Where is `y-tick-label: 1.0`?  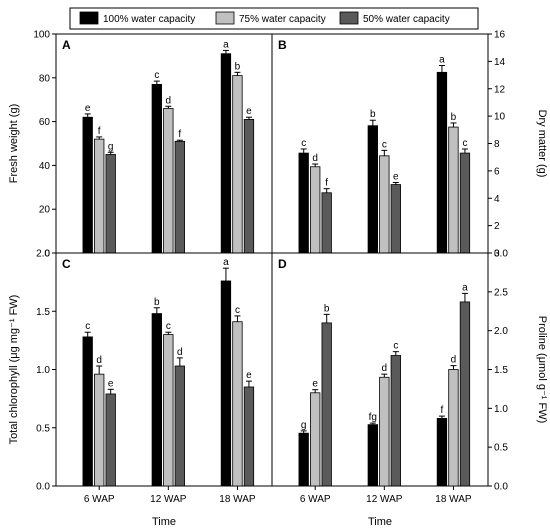
y-tick-label: 1.0 is located at coordinates (501, 409).